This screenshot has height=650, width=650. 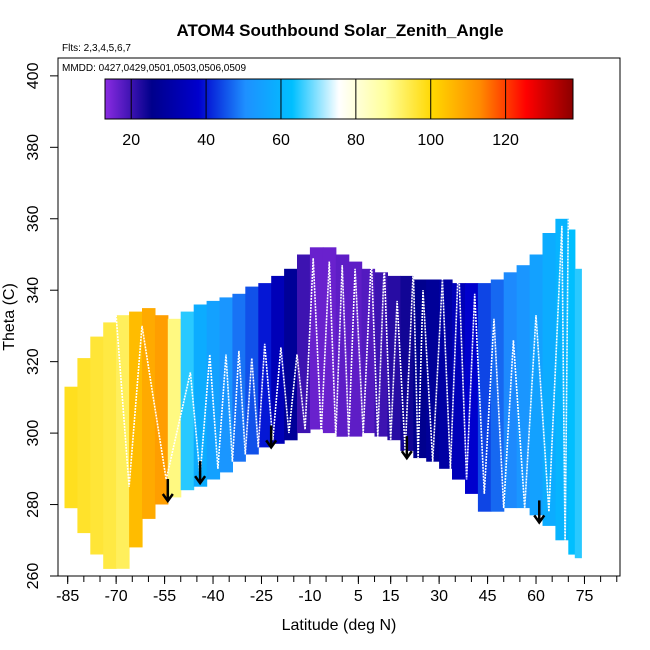 What do you see at coordinates (33, 75) in the screenshot?
I see `y-tick-label: 400` at bounding box center [33, 75].